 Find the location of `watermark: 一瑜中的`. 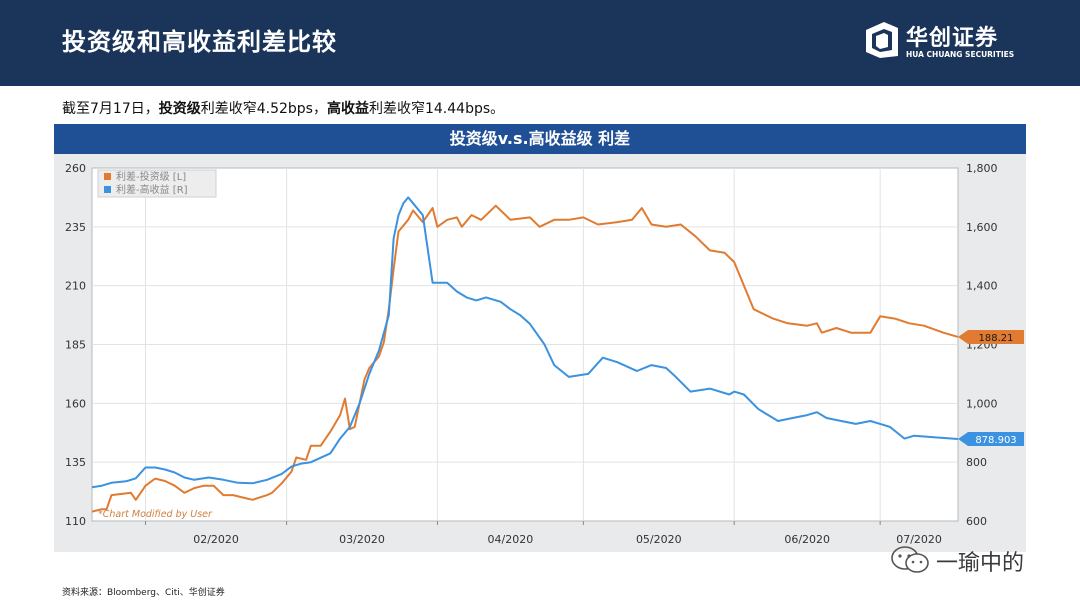

watermark: 一瑜中的 is located at coordinates (980, 561).